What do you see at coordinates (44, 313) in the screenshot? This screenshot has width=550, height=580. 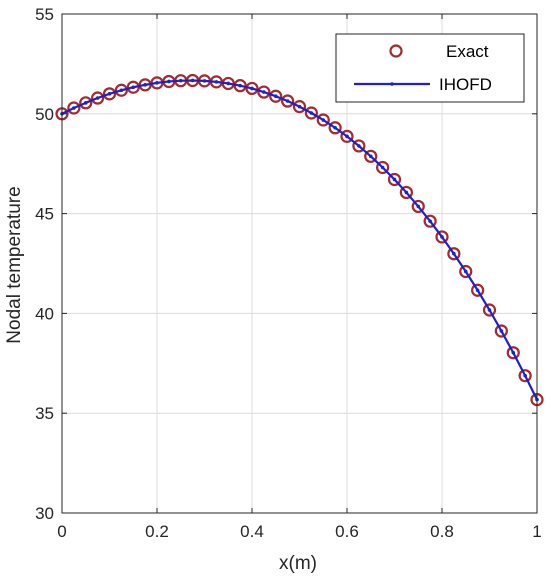 I see `y-tick-label: 40` at bounding box center [44, 313].